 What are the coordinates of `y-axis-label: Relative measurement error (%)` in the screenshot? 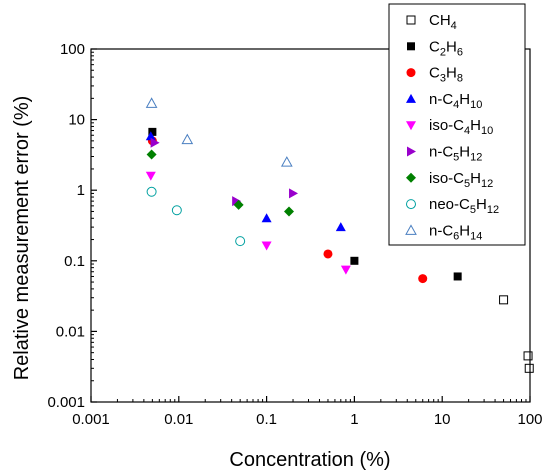 It's located at (22, 238).